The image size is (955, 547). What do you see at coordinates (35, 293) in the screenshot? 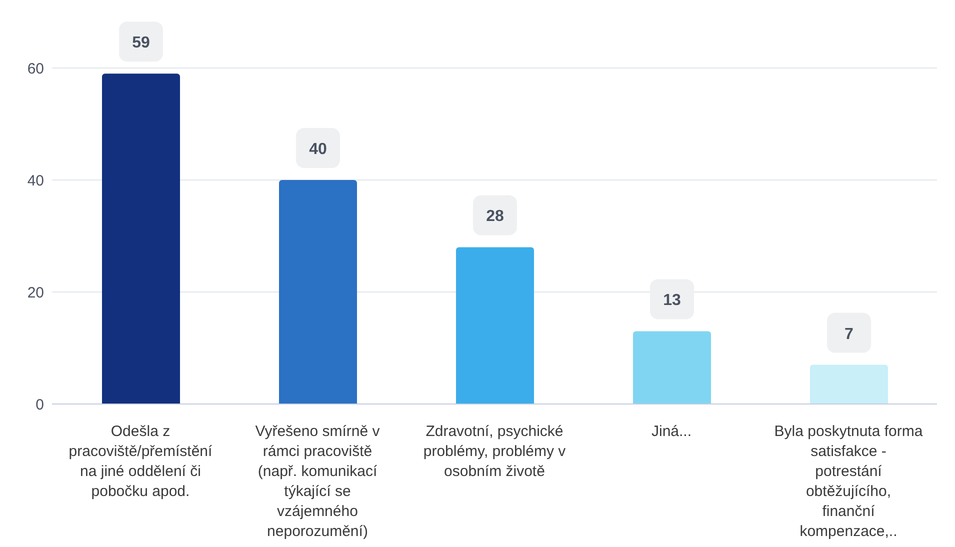
I see `y-tick-label: 20` at bounding box center [35, 293].